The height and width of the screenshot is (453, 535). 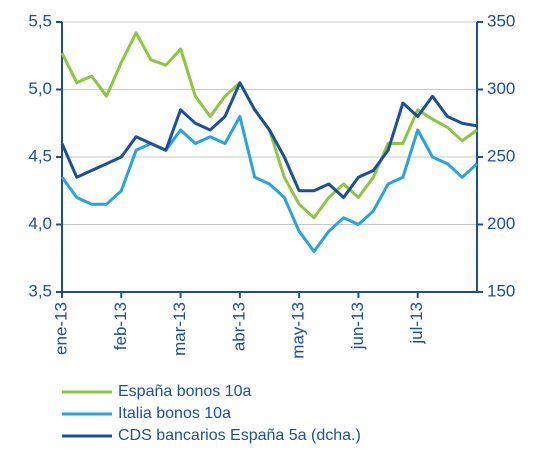 What do you see at coordinates (40, 20) in the screenshot?
I see `y-tick-label: 5,5` at bounding box center [40, 20].